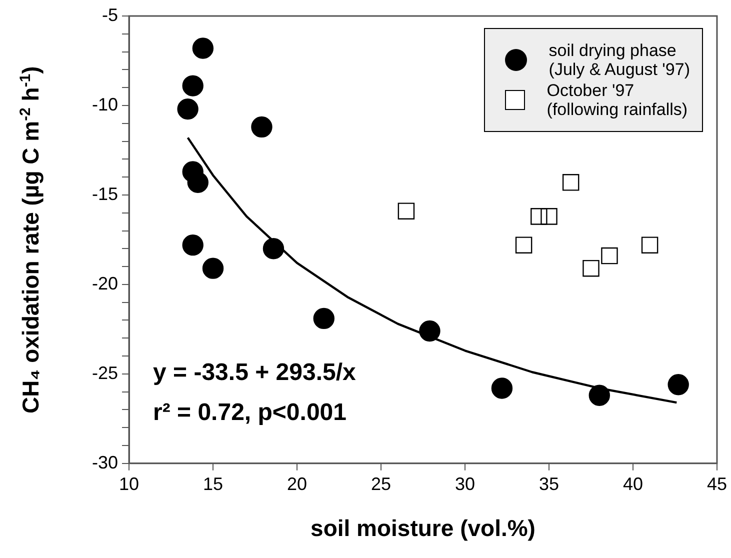 The width and height of the screenshot is (731, 558). Describe the element at coordinates (105, 194) in the screenshot. I see `y-tick-label: -15` at that location.